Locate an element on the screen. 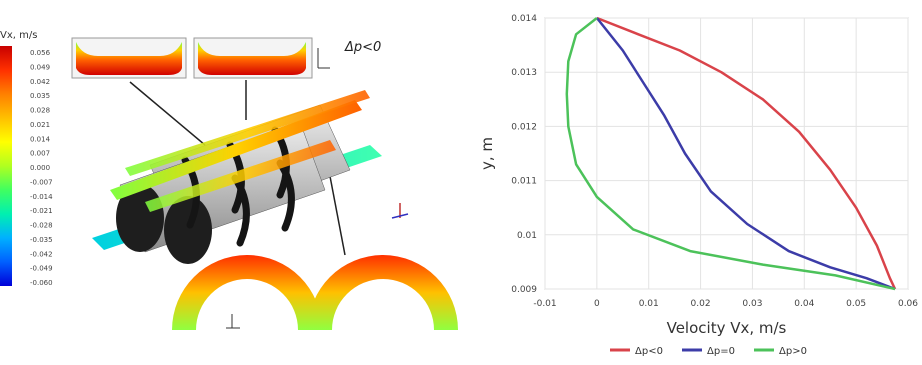 This screenshot has width=922, height=365. colorbar-tick-label: 0.000 is located at coordinates (40, 168).